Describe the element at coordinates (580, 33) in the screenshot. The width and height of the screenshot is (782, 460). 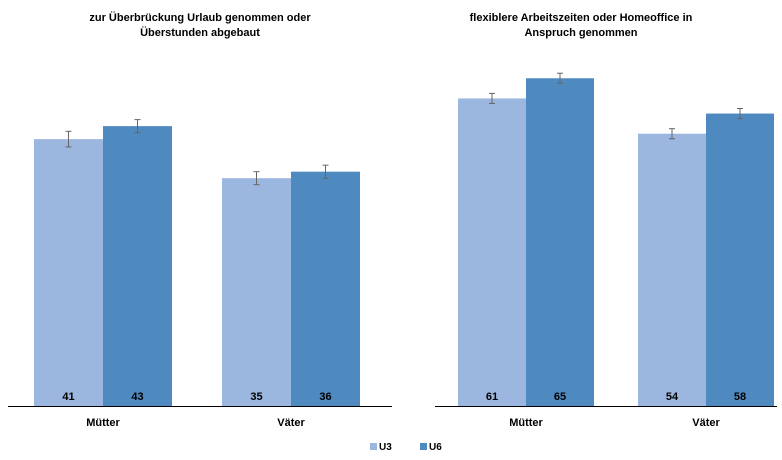
I see `chart-title-line-2: Anspruch genommen` at that location.